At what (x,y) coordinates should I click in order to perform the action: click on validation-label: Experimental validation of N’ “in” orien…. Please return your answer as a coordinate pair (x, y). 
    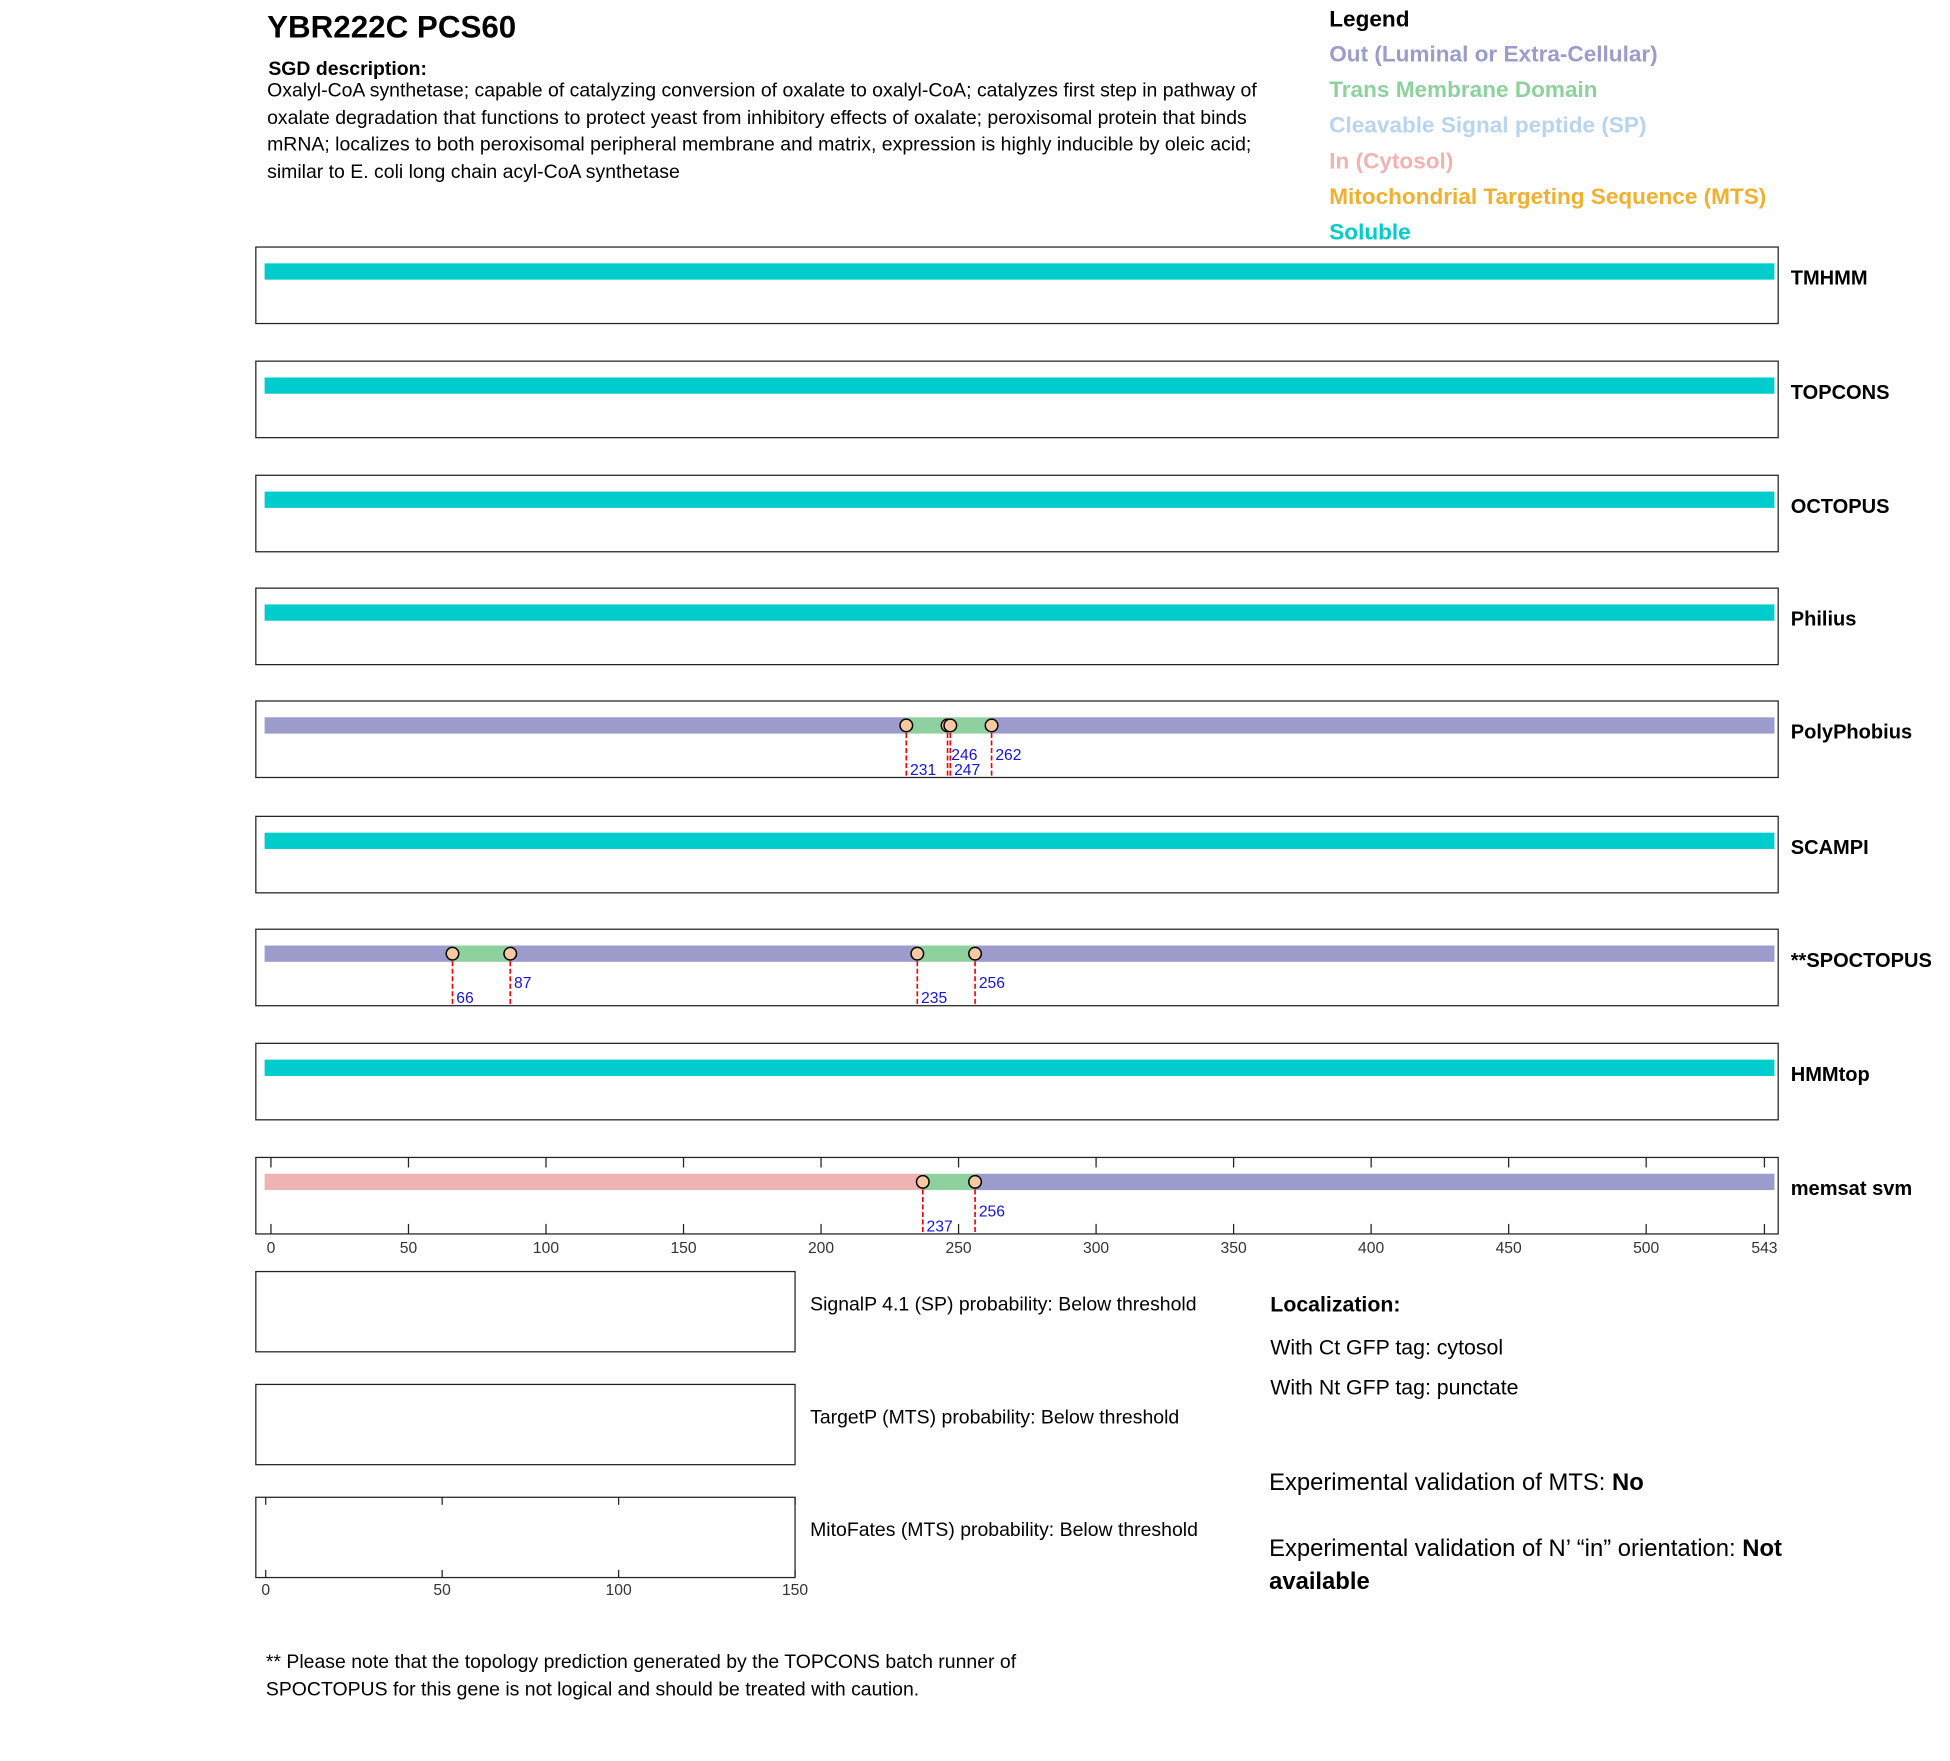
    Looking at the image, I should click on (1506, 1549).